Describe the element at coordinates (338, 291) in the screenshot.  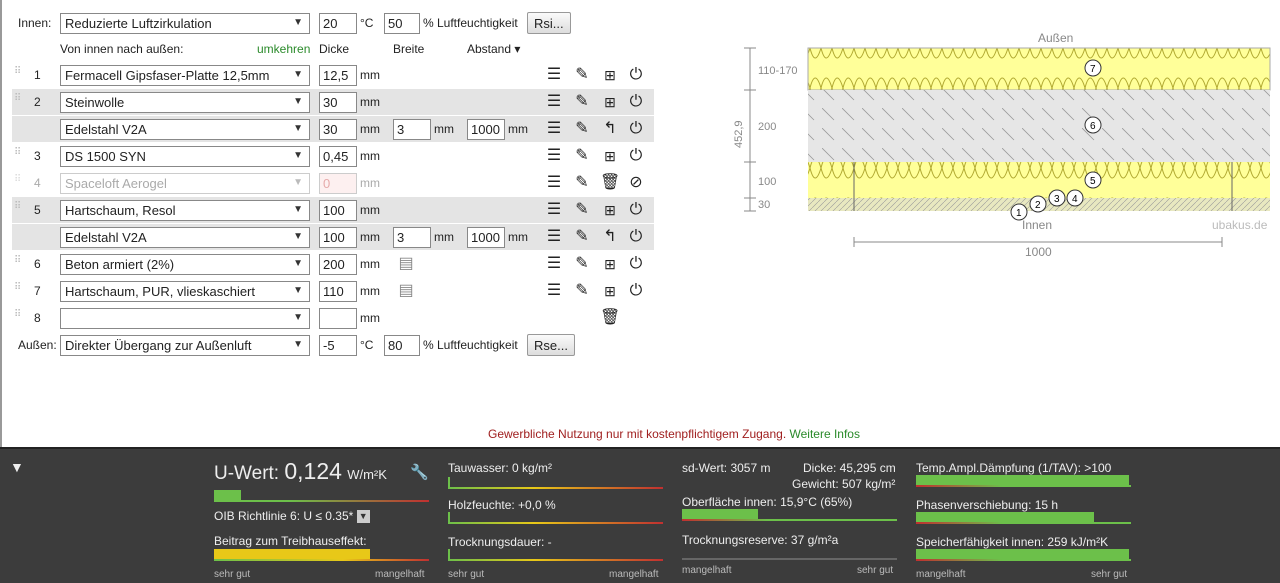
I see `layer-thickness-input: 110` at that location.